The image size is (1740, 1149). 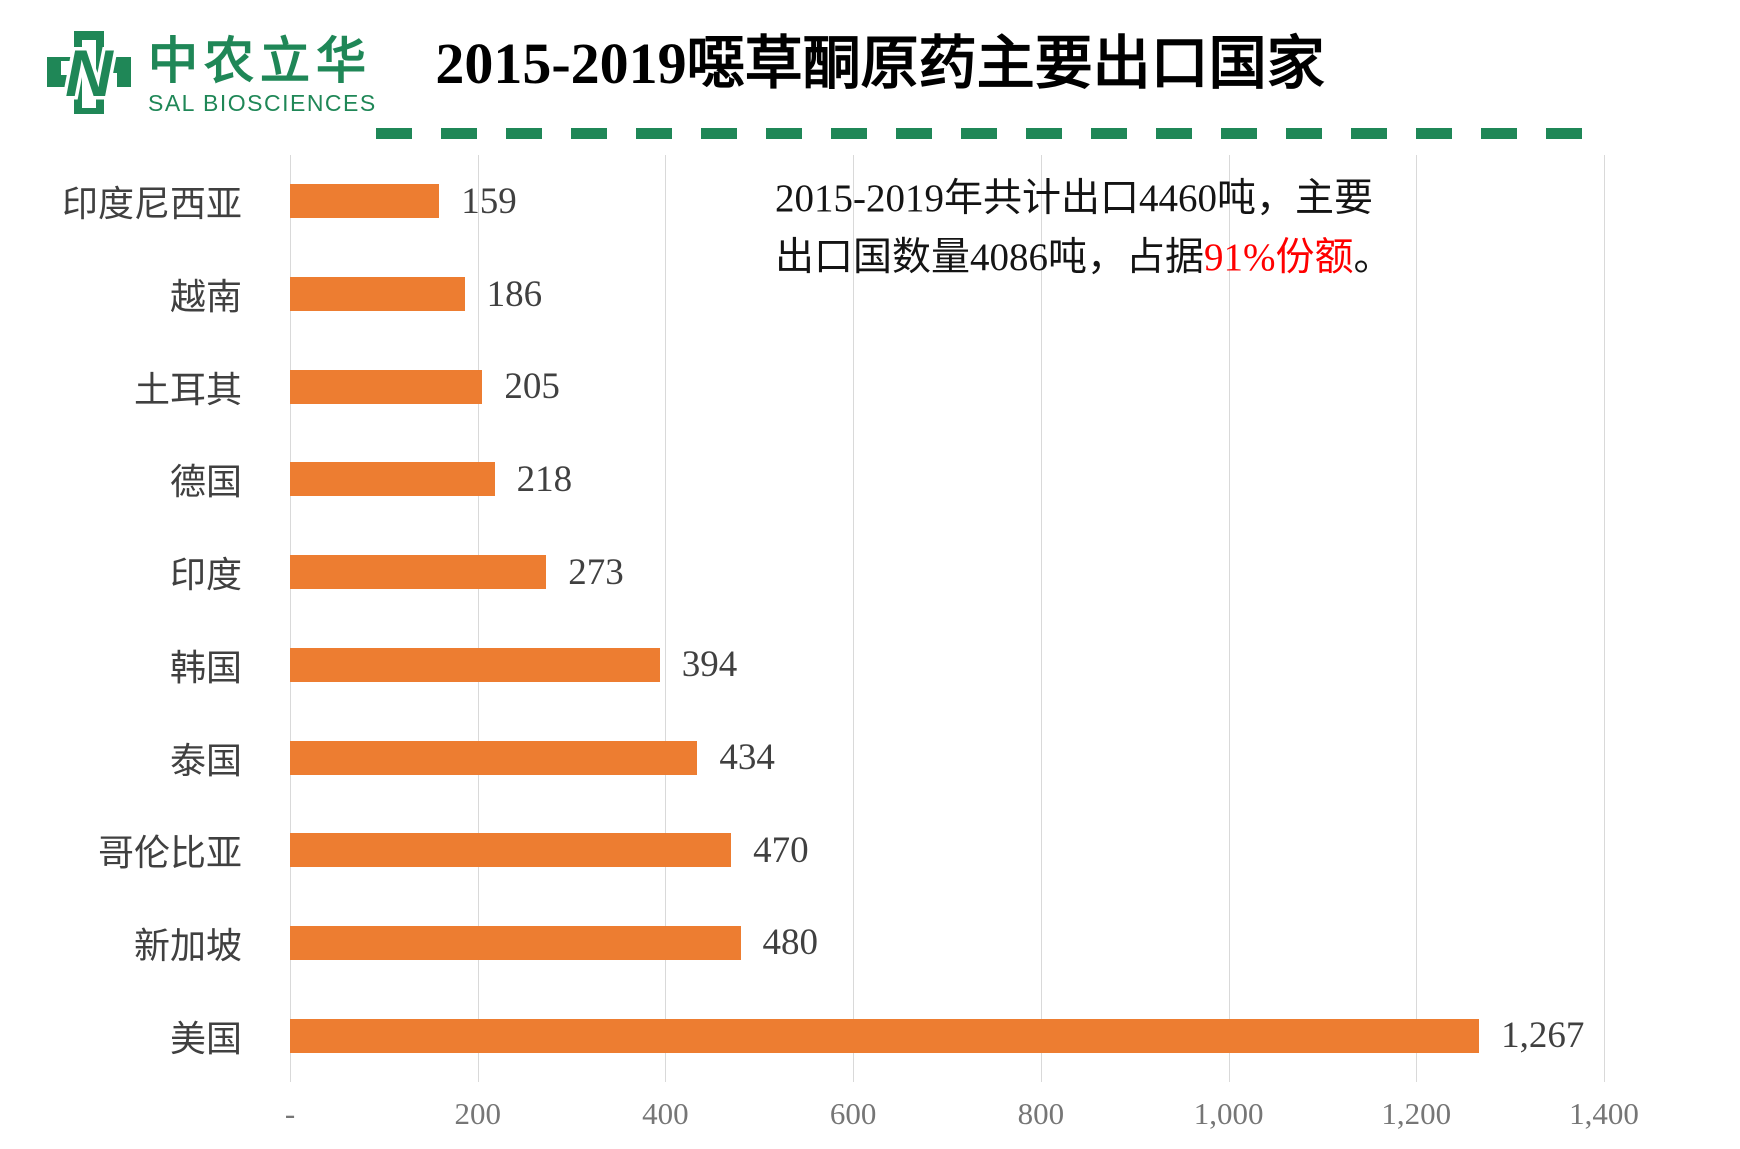 What do you see at coordinates (205, 482) in the screenshot?
I see `category-label: 德国` at bounding box center [205, 482].